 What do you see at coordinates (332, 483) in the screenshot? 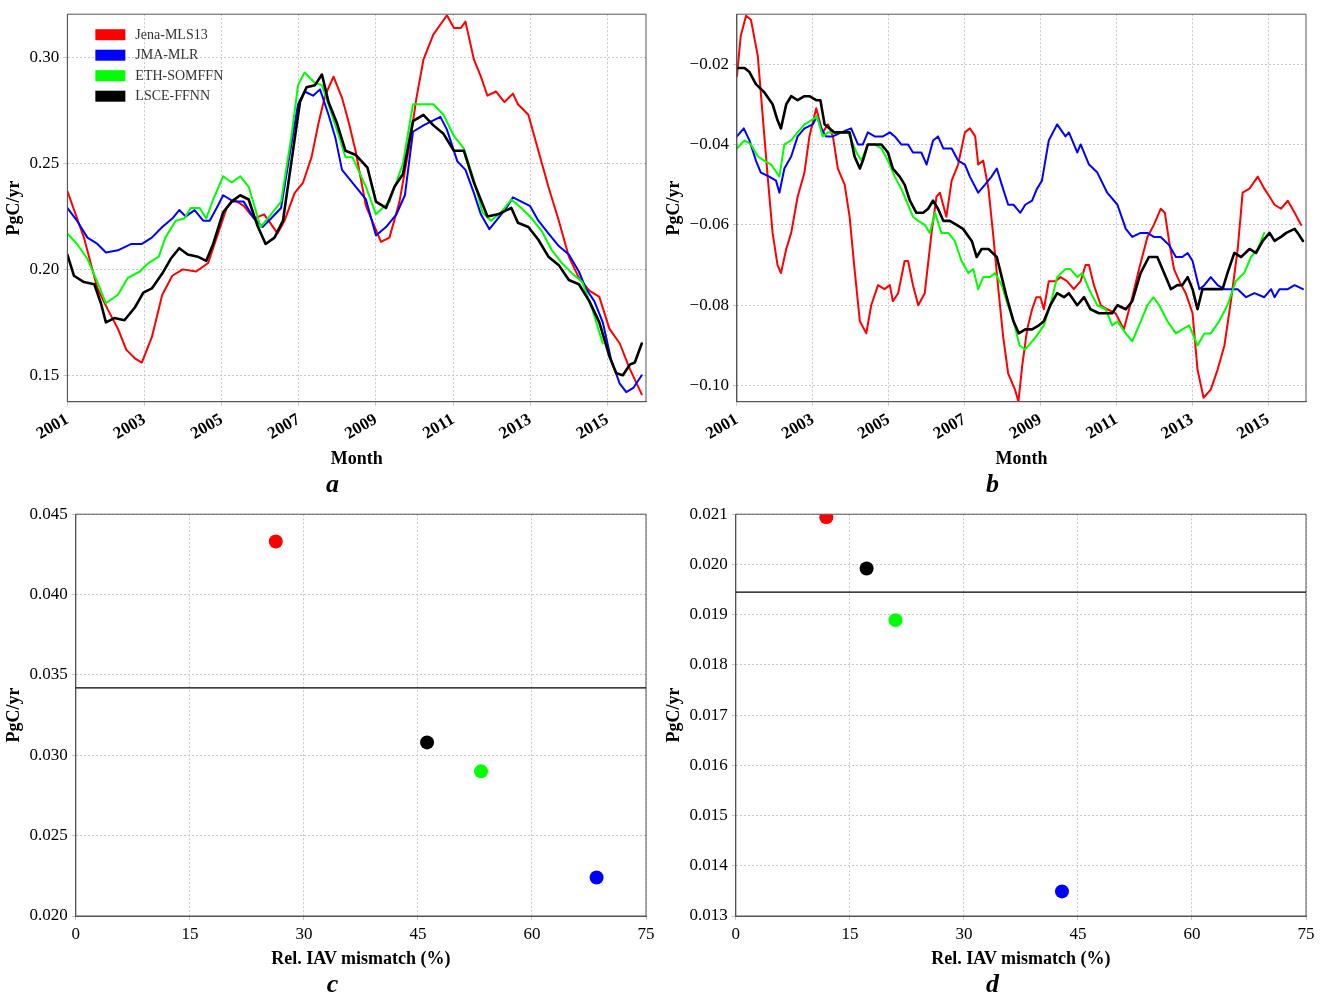
I see `text: a` at bounding box center [332, 483].